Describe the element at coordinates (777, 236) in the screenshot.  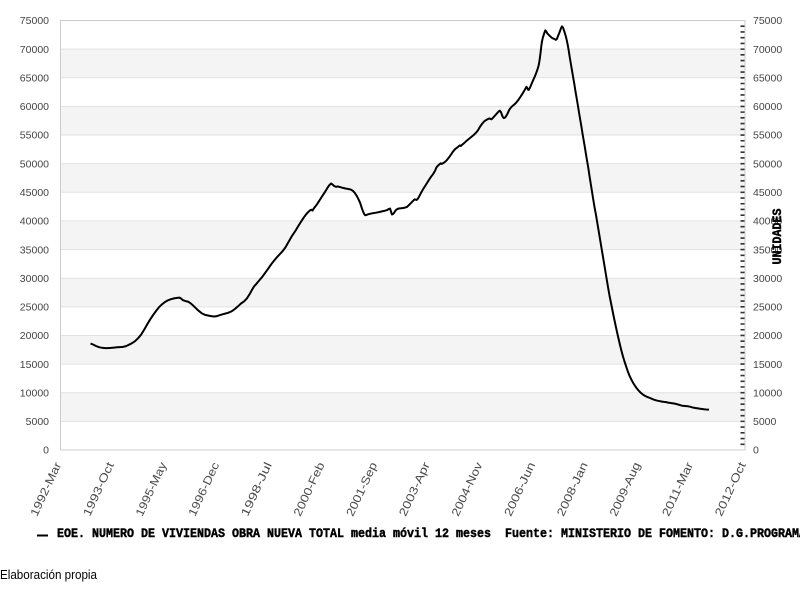
I see `svg-text: UNIDADES` at that location.